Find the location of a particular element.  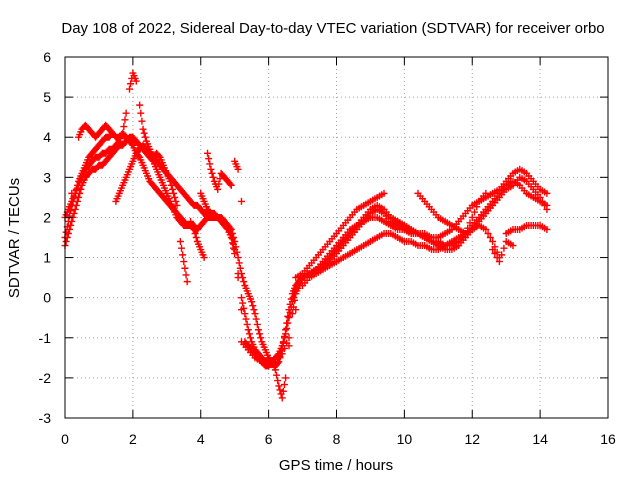

x-tick-label: 8 is located at coordinates (337, 439).